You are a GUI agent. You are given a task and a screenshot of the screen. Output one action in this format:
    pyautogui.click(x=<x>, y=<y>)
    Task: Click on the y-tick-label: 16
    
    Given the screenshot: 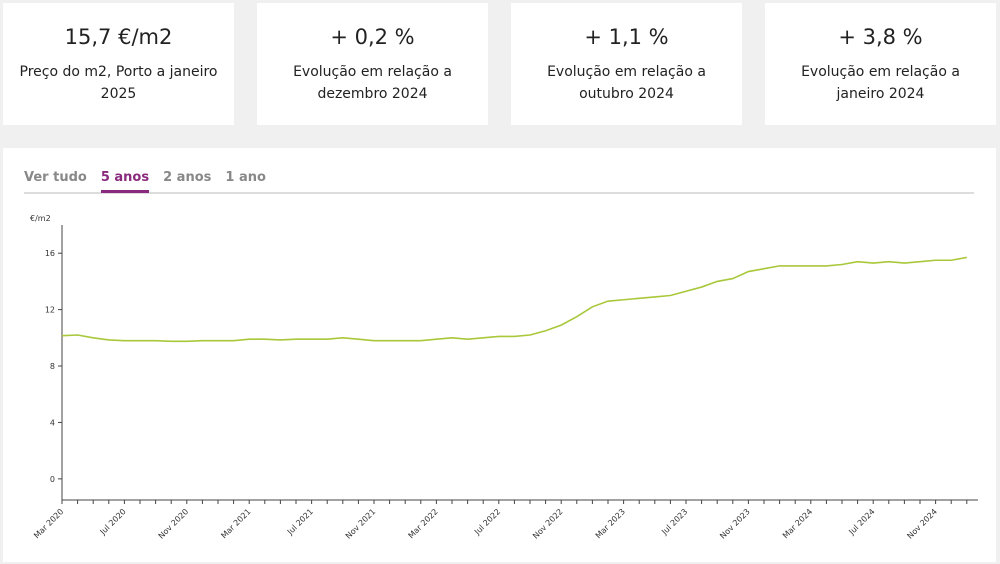 What is the action you would take?
    pyautogui.click(x=50, y=253)
    